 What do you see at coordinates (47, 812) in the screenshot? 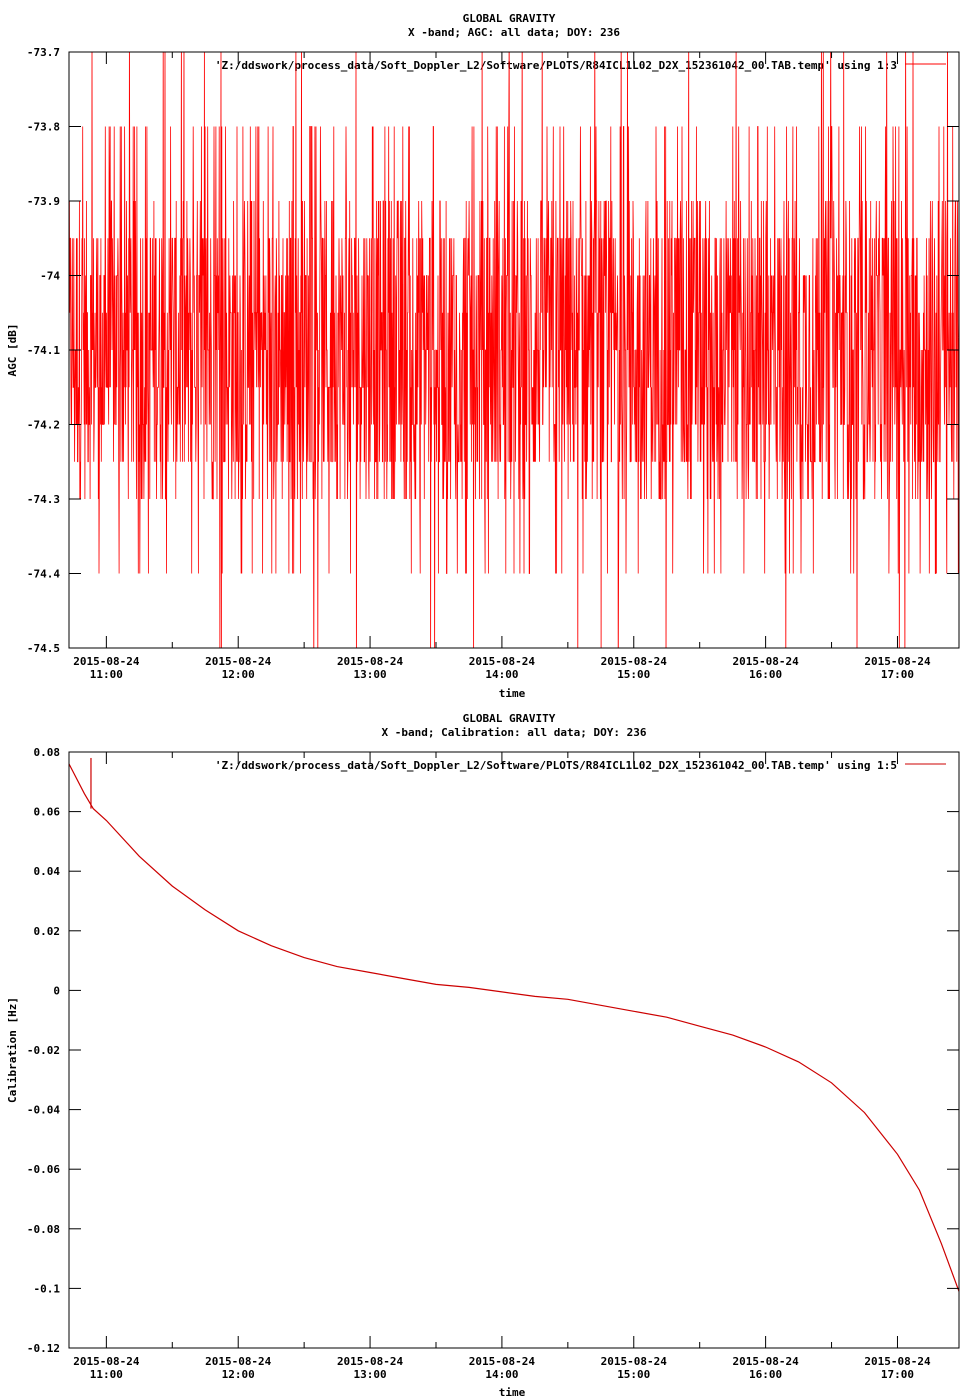
I see `y-tick-label: 0.06` at bounding box center [47, 812].